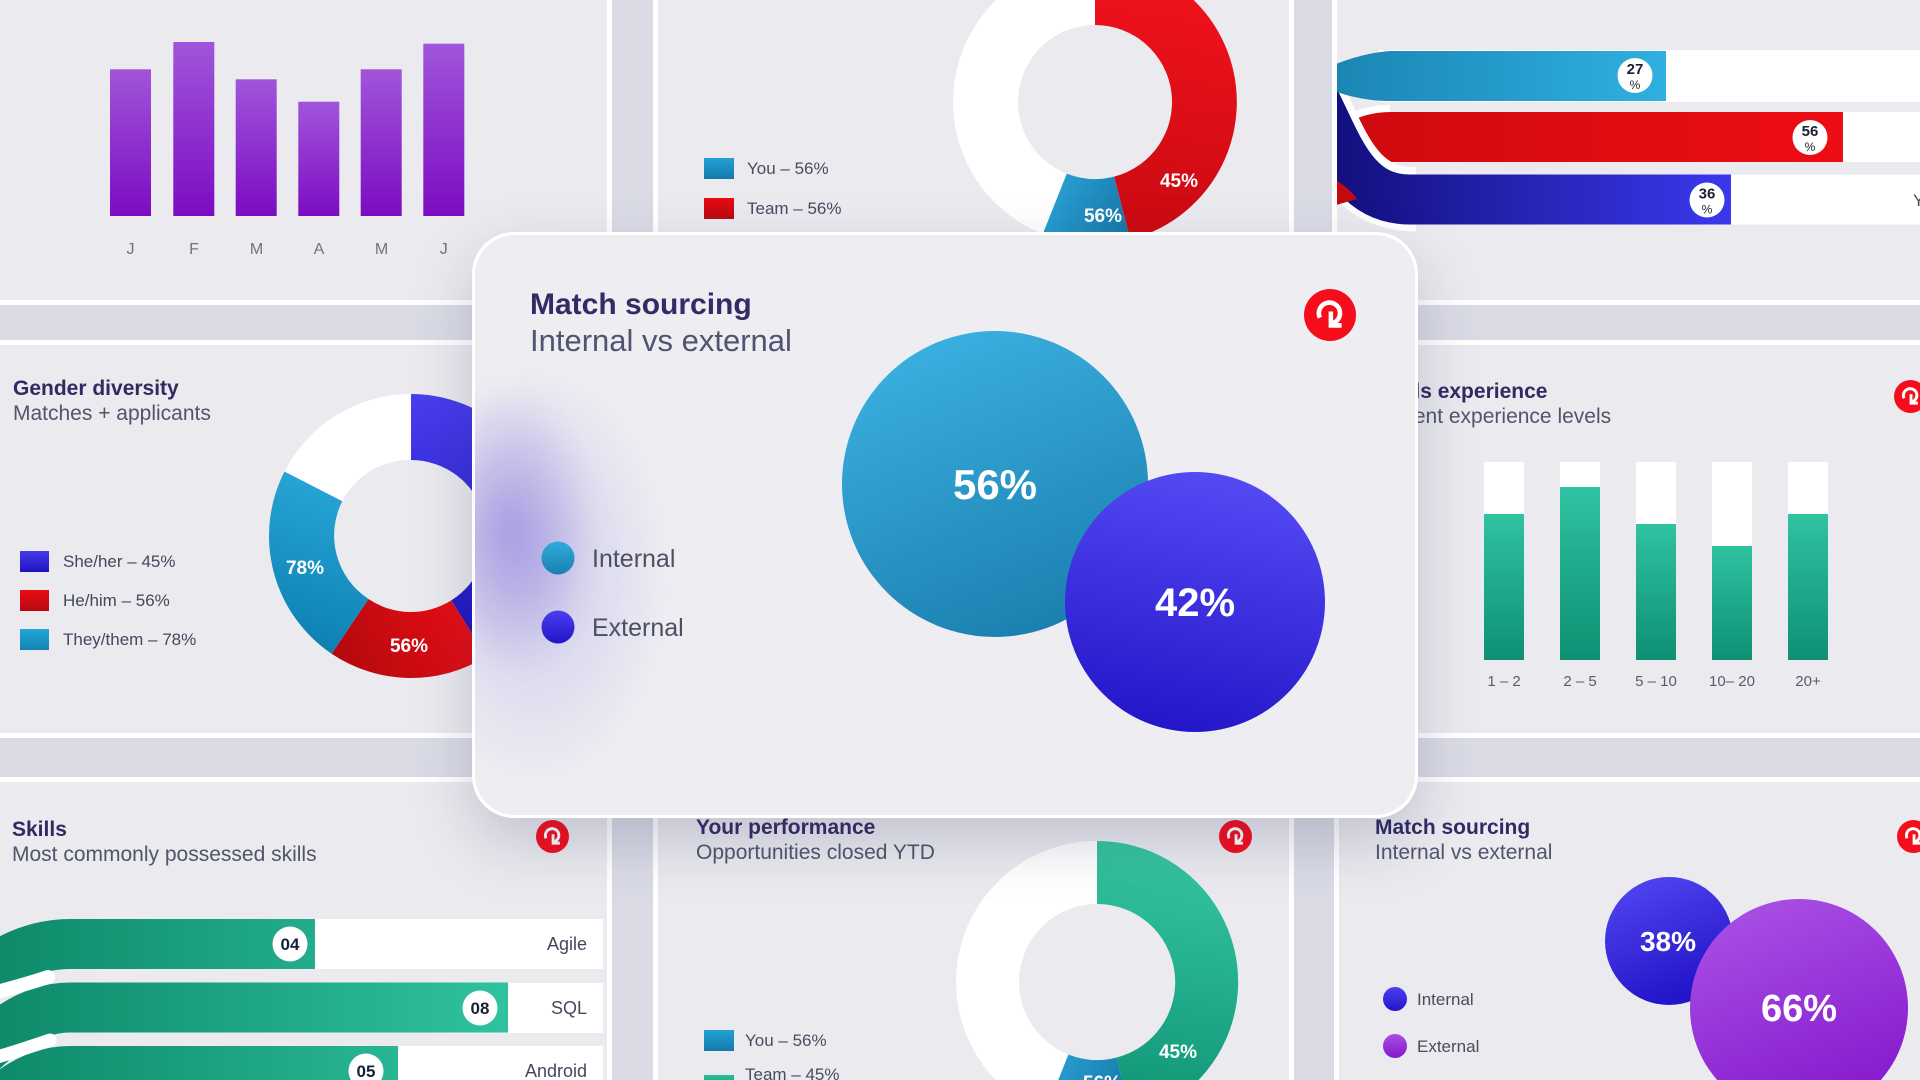  Describe the element at coordinates (480, 1008) in the screenshot. I see `svg-text: 08` at that location.